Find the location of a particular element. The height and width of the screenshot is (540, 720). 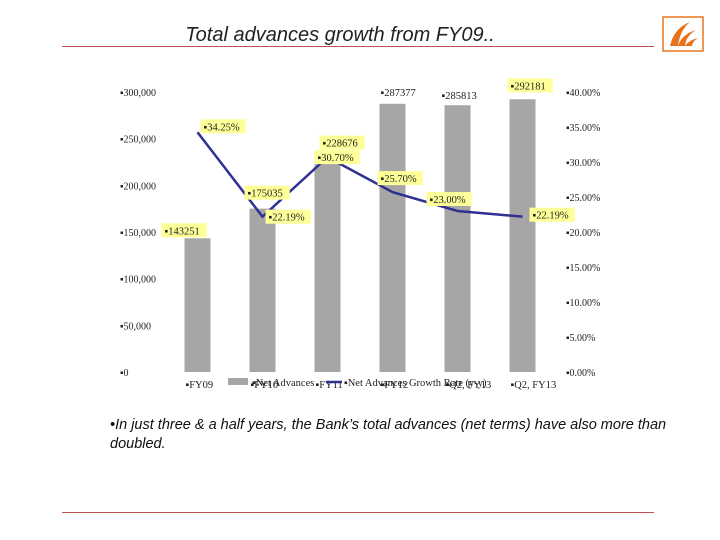

footer-divider is located at coordinates (358, 512).